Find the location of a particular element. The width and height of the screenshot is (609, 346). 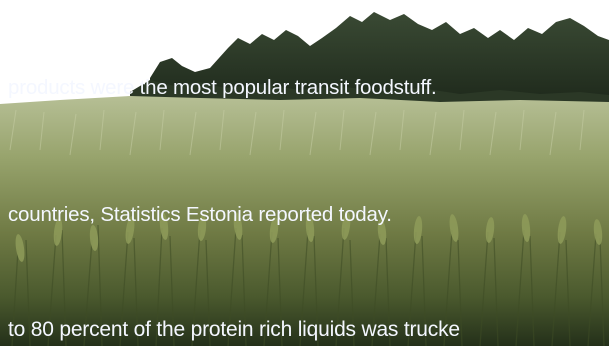

field-texture is located at coordinates (297, 132).